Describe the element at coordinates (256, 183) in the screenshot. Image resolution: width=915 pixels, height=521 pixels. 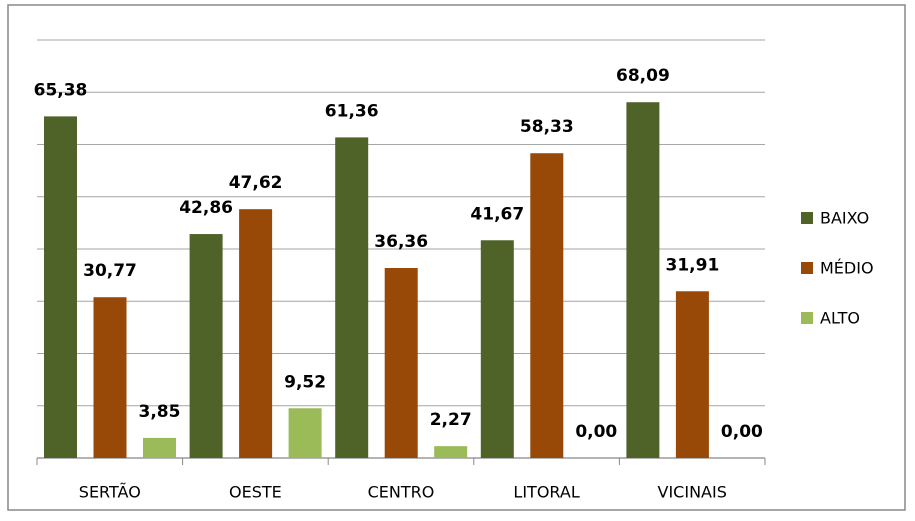
I see `value-label: 47,62` at that location.